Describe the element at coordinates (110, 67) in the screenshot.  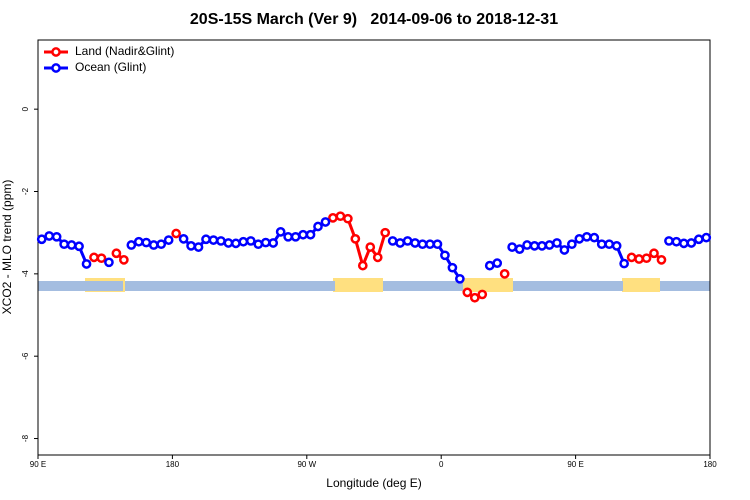
I see `legend-label: Ocean (Glint)` at that location.